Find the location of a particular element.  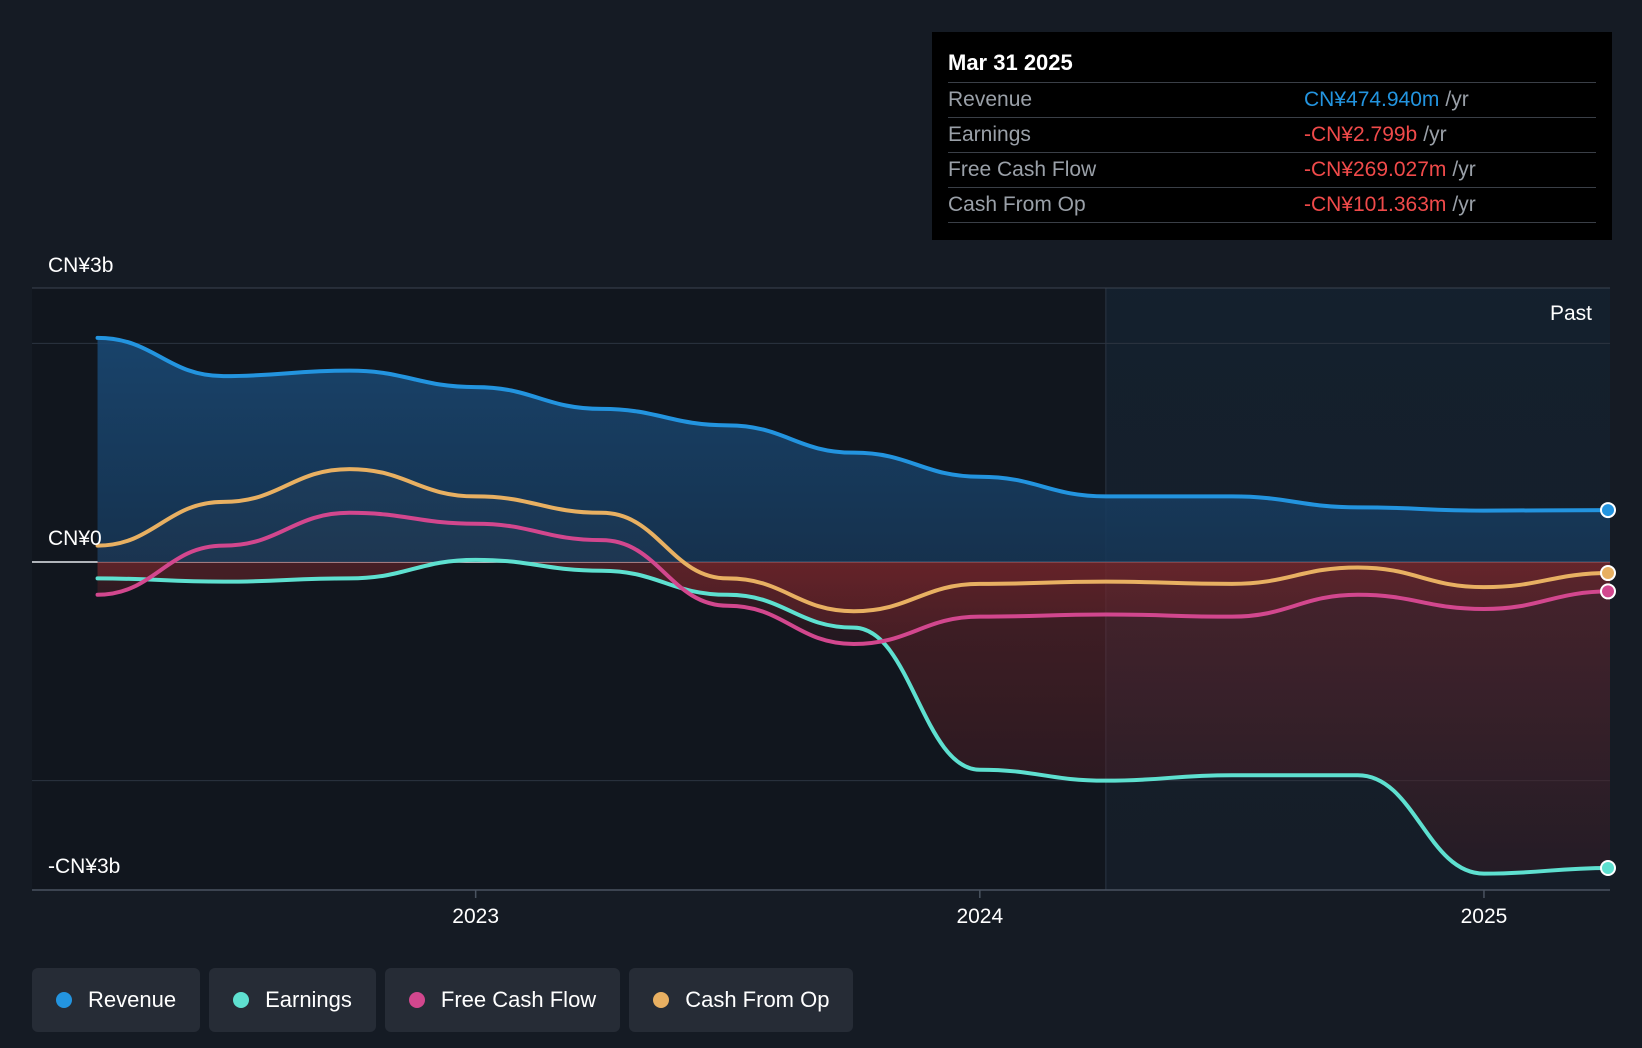

tooltip-value: -CN¥269.027m is located at coordinates (1375, 169).